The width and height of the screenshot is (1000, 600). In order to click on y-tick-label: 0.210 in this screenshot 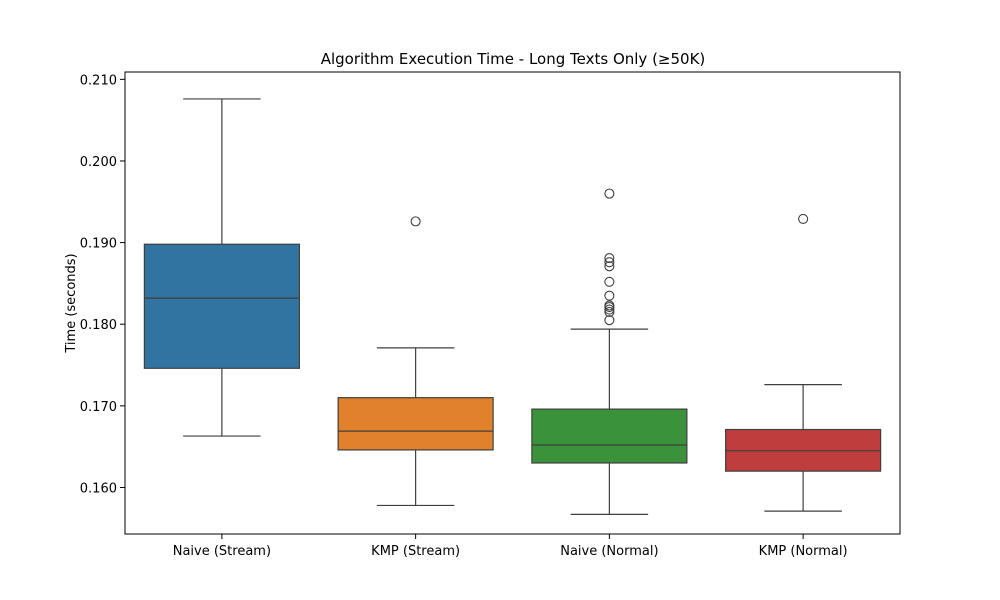, I will do `click(98, 80)`.